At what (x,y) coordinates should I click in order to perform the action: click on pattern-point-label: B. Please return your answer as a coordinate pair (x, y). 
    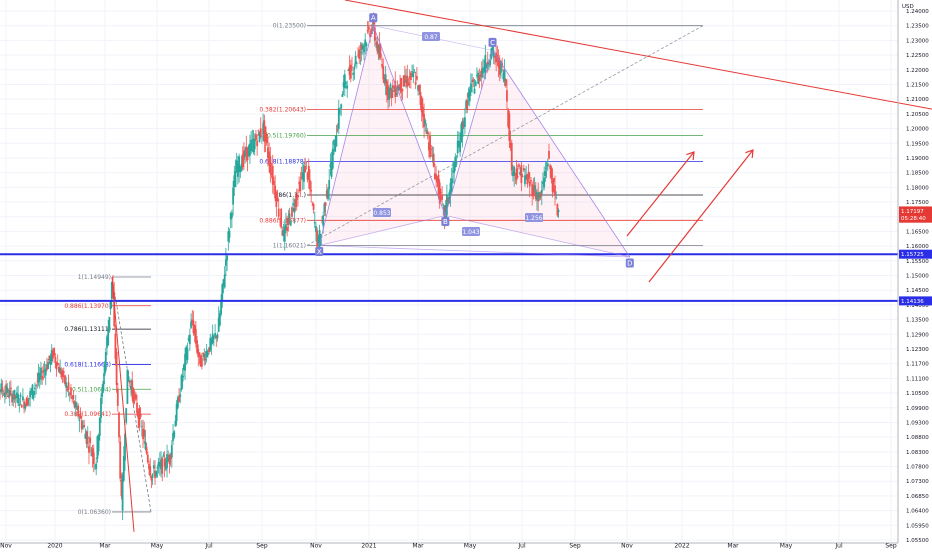
    Looking at the image, I should click on (445, 222).